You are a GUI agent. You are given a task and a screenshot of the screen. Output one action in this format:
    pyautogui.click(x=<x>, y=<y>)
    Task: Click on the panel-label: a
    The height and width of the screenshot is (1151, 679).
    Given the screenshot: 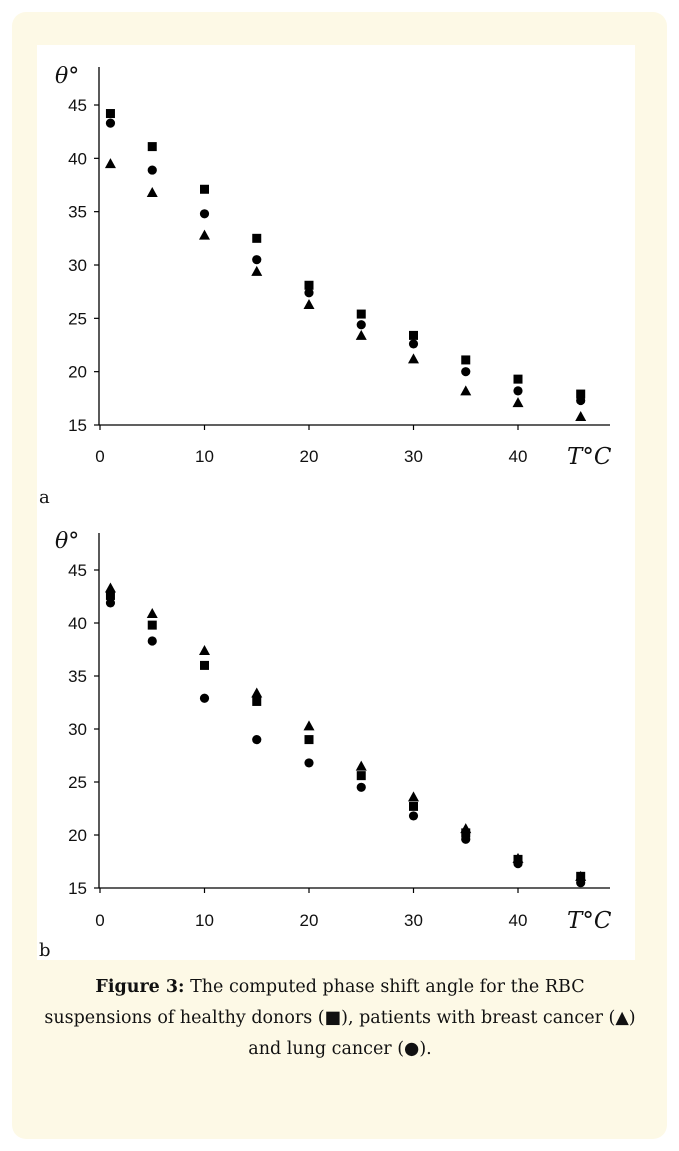 What is the action you would take?
    pyautogui.click(x=44, y=497)
    